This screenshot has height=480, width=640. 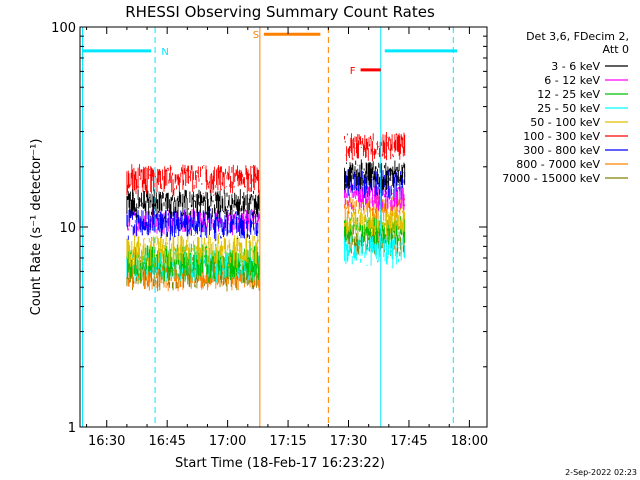 I want to click on x-tick-label-1: 16:45, so click(x=166, y=441).